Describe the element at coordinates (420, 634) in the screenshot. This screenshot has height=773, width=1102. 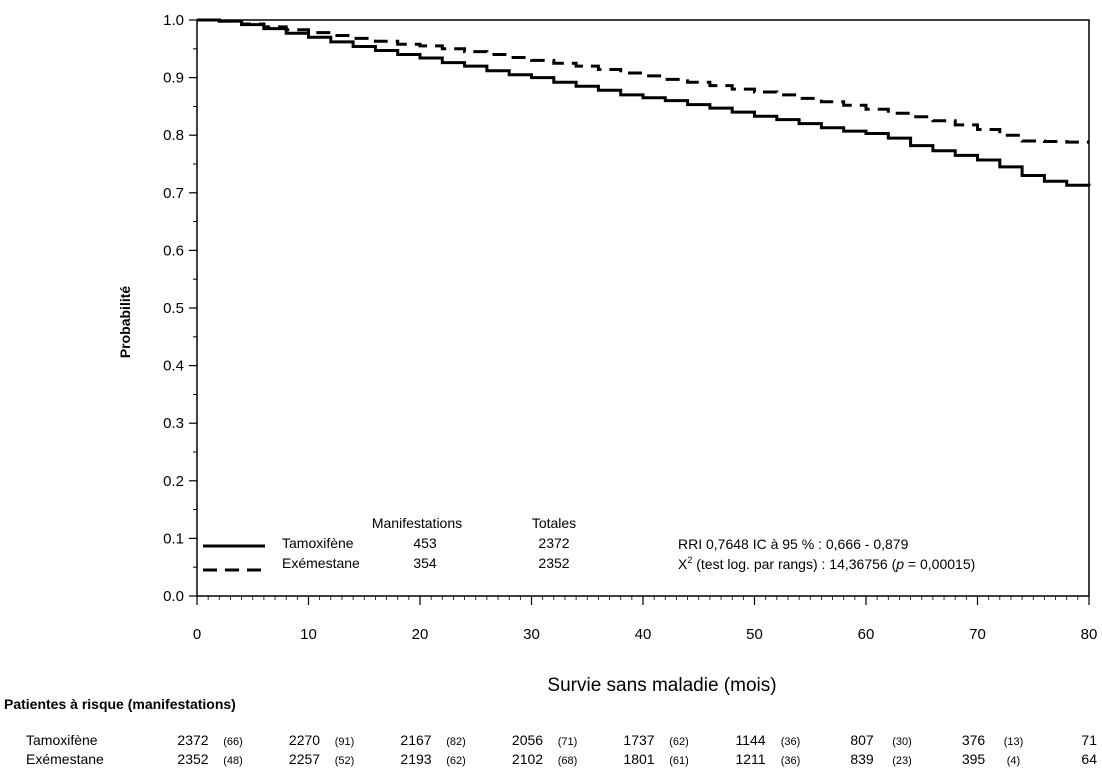
I see `x-tick-label: 20` at that location.